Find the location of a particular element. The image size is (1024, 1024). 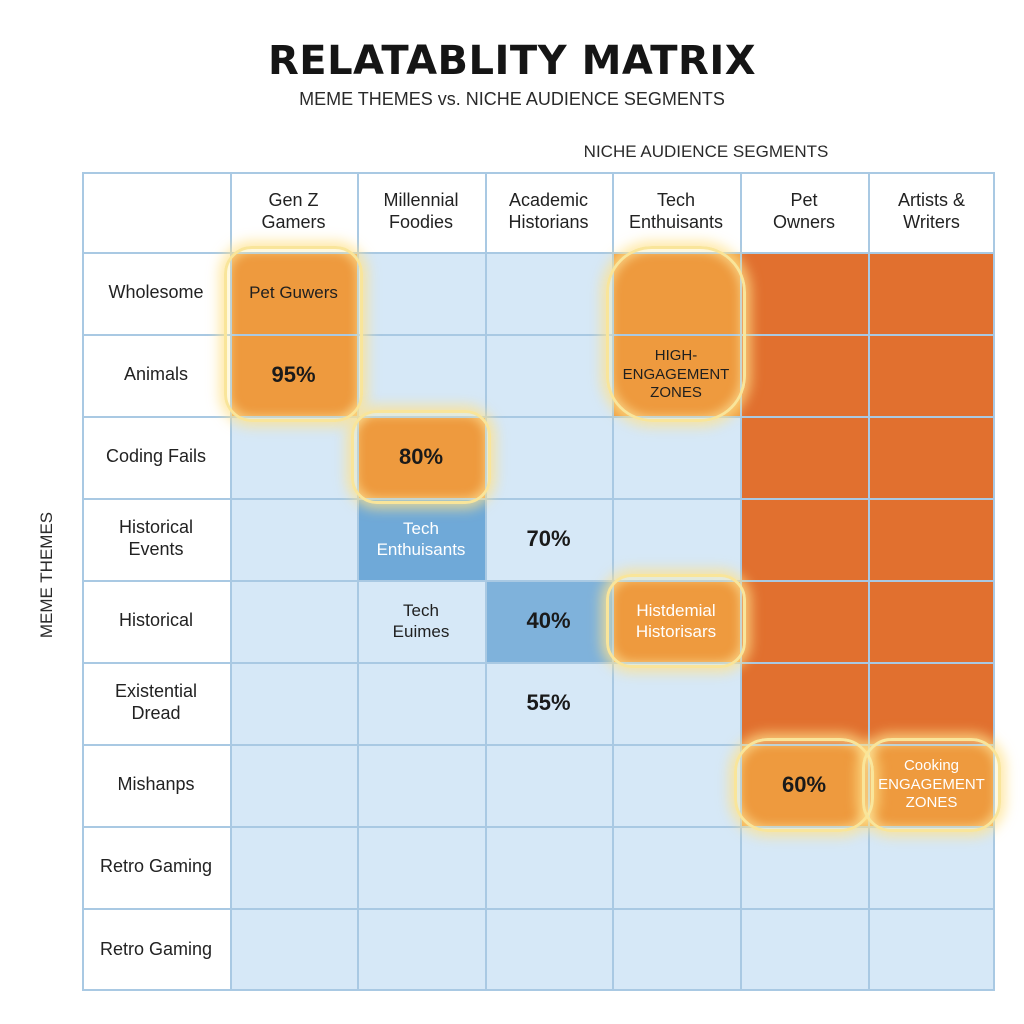

row-header: Mishanps is located at coordinates (156, 785).